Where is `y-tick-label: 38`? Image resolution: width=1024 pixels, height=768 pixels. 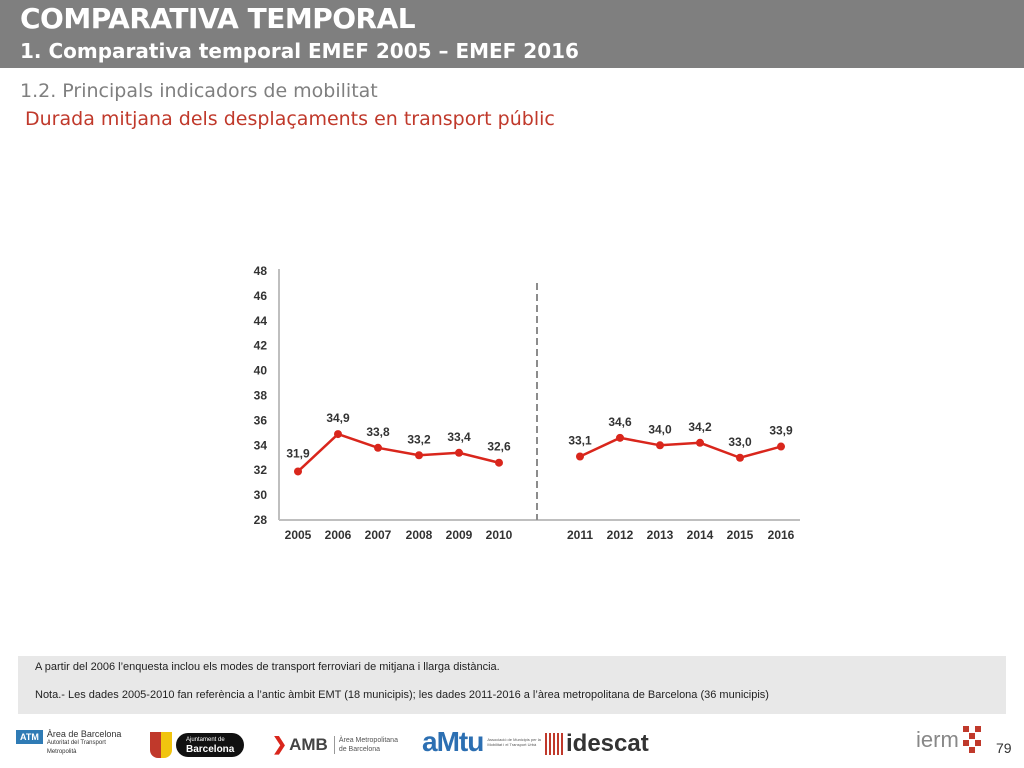
y-tick-label: 38 is located at coordinates (261, 396).